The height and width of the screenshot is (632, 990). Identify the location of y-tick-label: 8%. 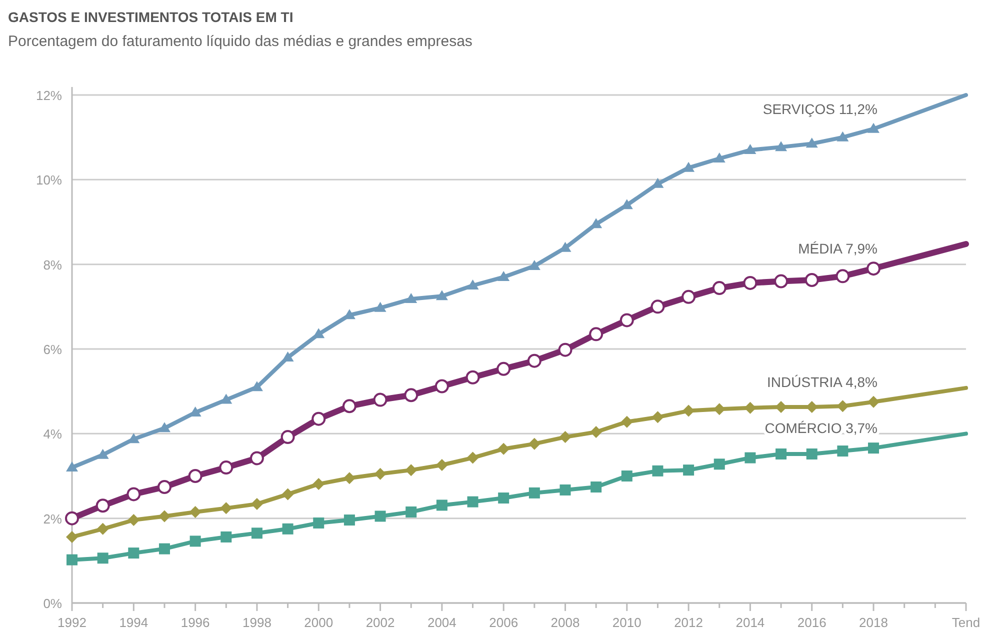
(52, 264).